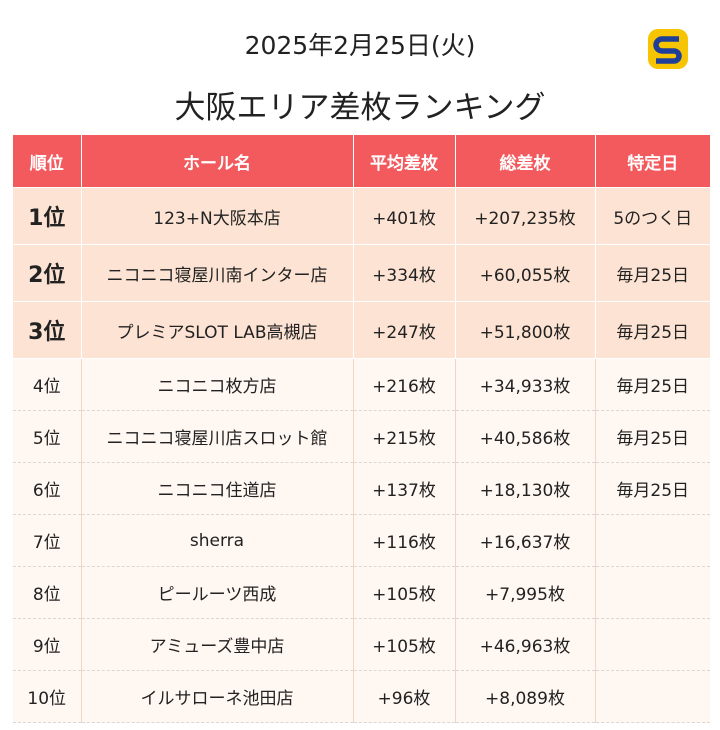 This screenshot has width=720, height=730. Describe the element at coordinates (47, 540) in the screenshot. I see `rank-cell: 7位` at that location.